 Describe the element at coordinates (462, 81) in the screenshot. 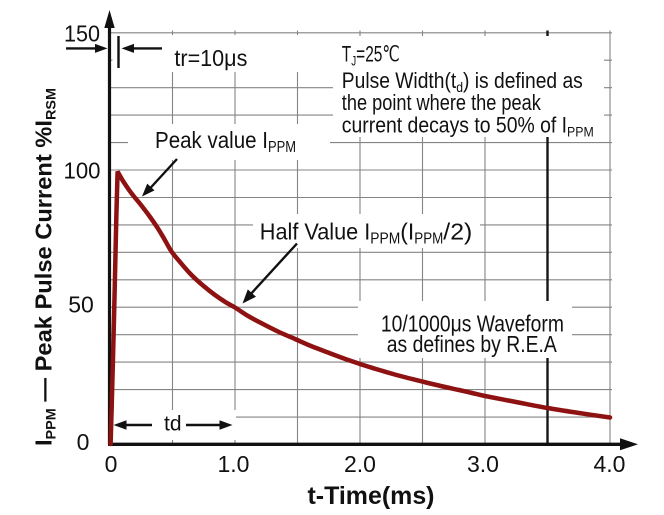

I see `svg-text: Pulse Width(td) is defined as` at that location.